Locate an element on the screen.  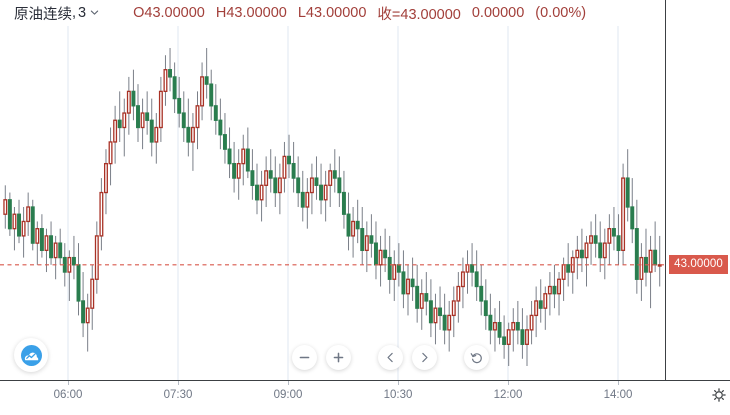
time-axis: 06:00 07:30 09:00 10:30 12:00 14:00 is located at coordinates (332, 397).